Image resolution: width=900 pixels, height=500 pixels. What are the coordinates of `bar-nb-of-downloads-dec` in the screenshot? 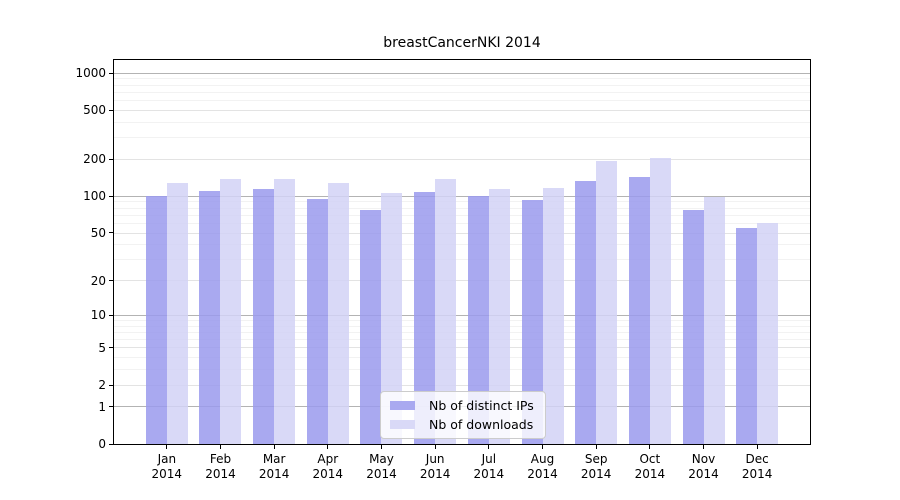 It's located at (768, 333).